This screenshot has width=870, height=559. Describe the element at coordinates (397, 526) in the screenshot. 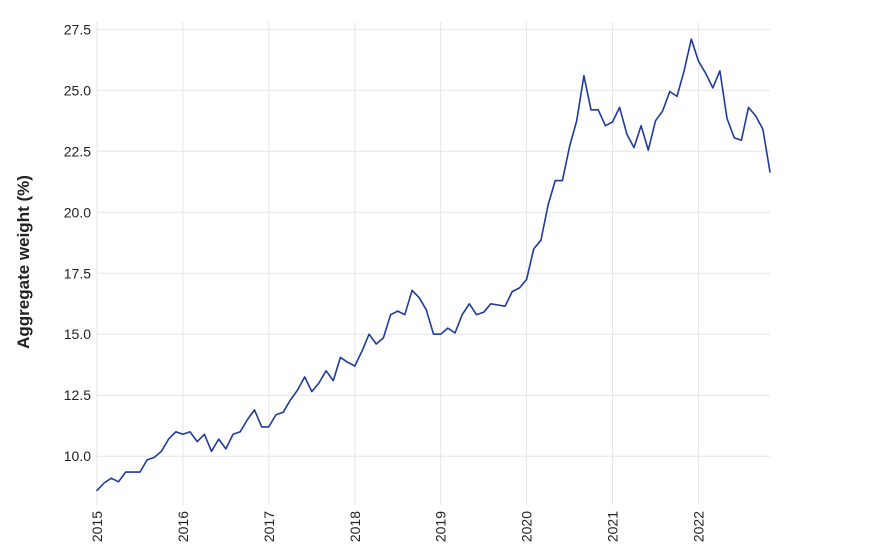

I see `x-axis-tick-labels: 2015 2016 2017 2018 2019 2020 2021 2022` at that location.